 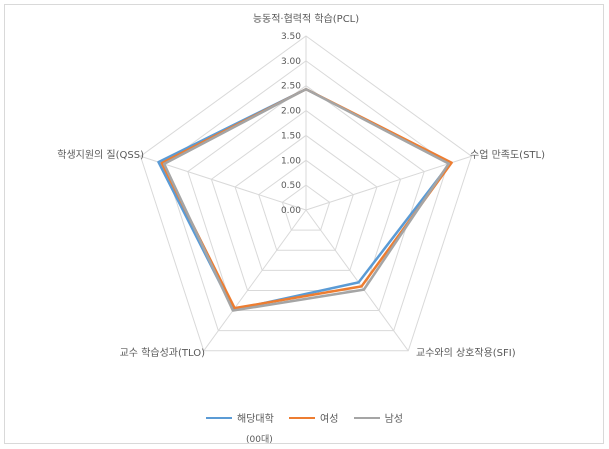 I want to click on axis-label: 능동적·협력적 학습(PCL), so click(x=306, y=18).